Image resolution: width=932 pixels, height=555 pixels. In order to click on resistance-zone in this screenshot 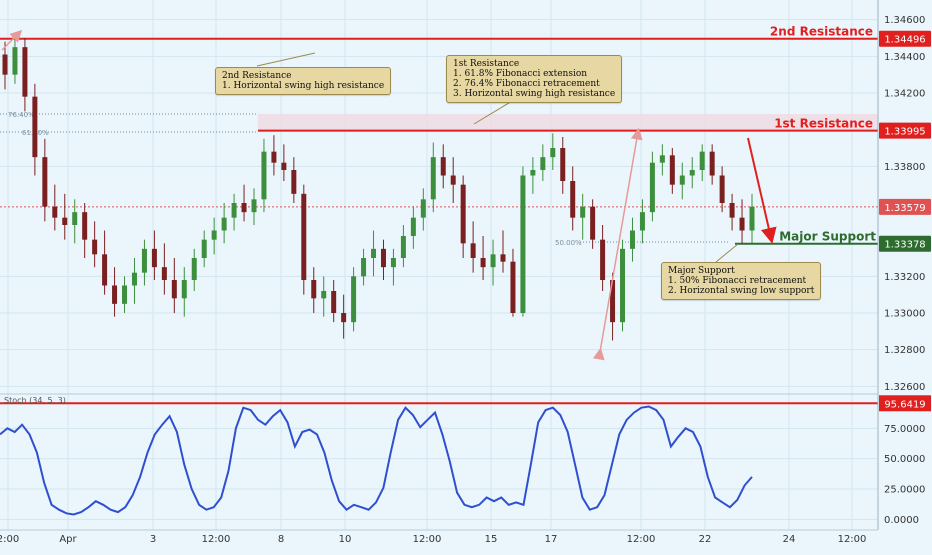, I will do `click(568, 123)`.